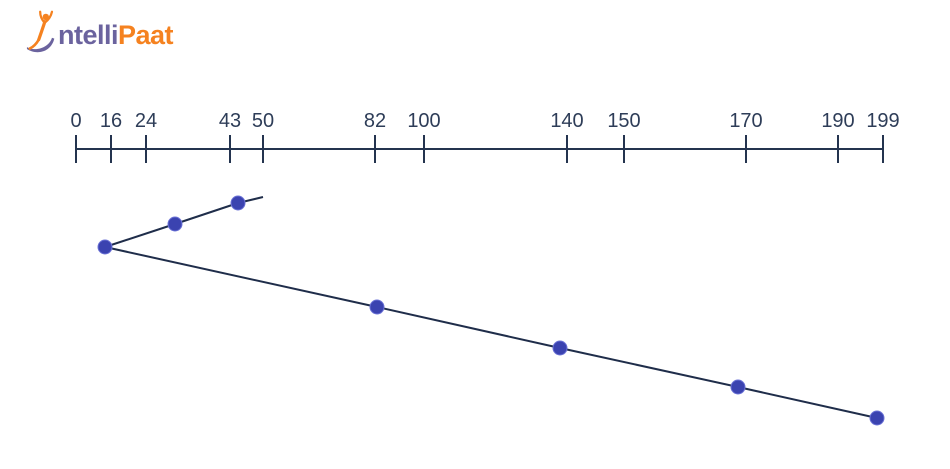  What do you see at coordinates (566, 121) in the screenshot?
I see `tick-label-140: 140` at bounding box center [566, 121].